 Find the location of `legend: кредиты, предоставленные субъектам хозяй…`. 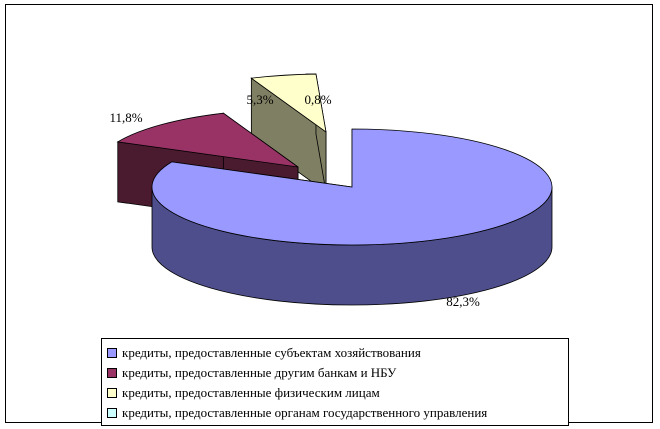

legend: кредиты, предоставленные субъектам хозяй… is located at coordinates (335, 382).